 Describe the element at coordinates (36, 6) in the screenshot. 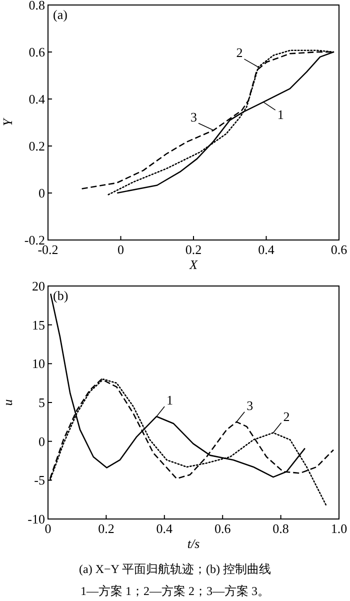

I see `ytick: 0.8` at that location.